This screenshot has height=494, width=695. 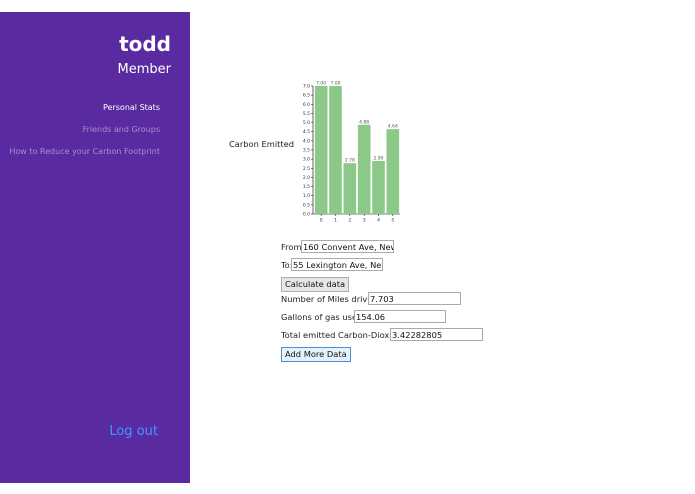 What do you see at coordinates (400, 316) in the screenshot?
I see `gallons-input: 154.06` at bounding box center [400, 316].